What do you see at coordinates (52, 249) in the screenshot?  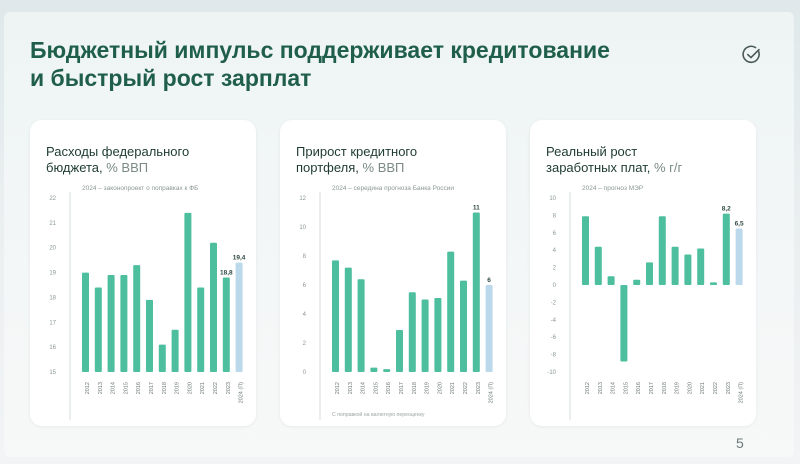 I see `y-tick-label: 20` at bounding box center [52, 249].